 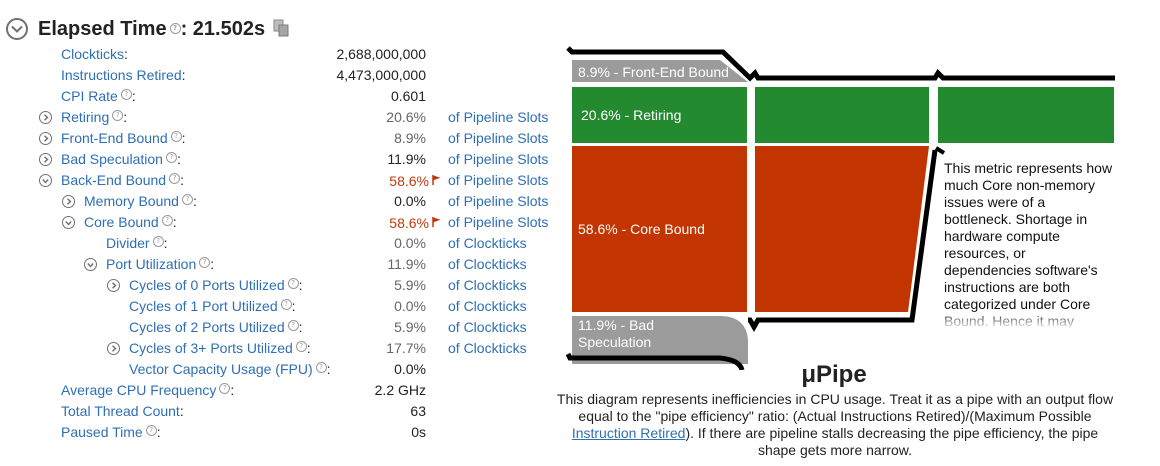 I want to click on metric-row-cpi-rate: CPI Rate?: 0.601, so click(x=280, y=96).